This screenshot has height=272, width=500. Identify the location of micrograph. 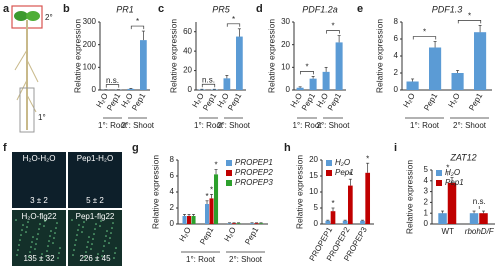
(39, 238).